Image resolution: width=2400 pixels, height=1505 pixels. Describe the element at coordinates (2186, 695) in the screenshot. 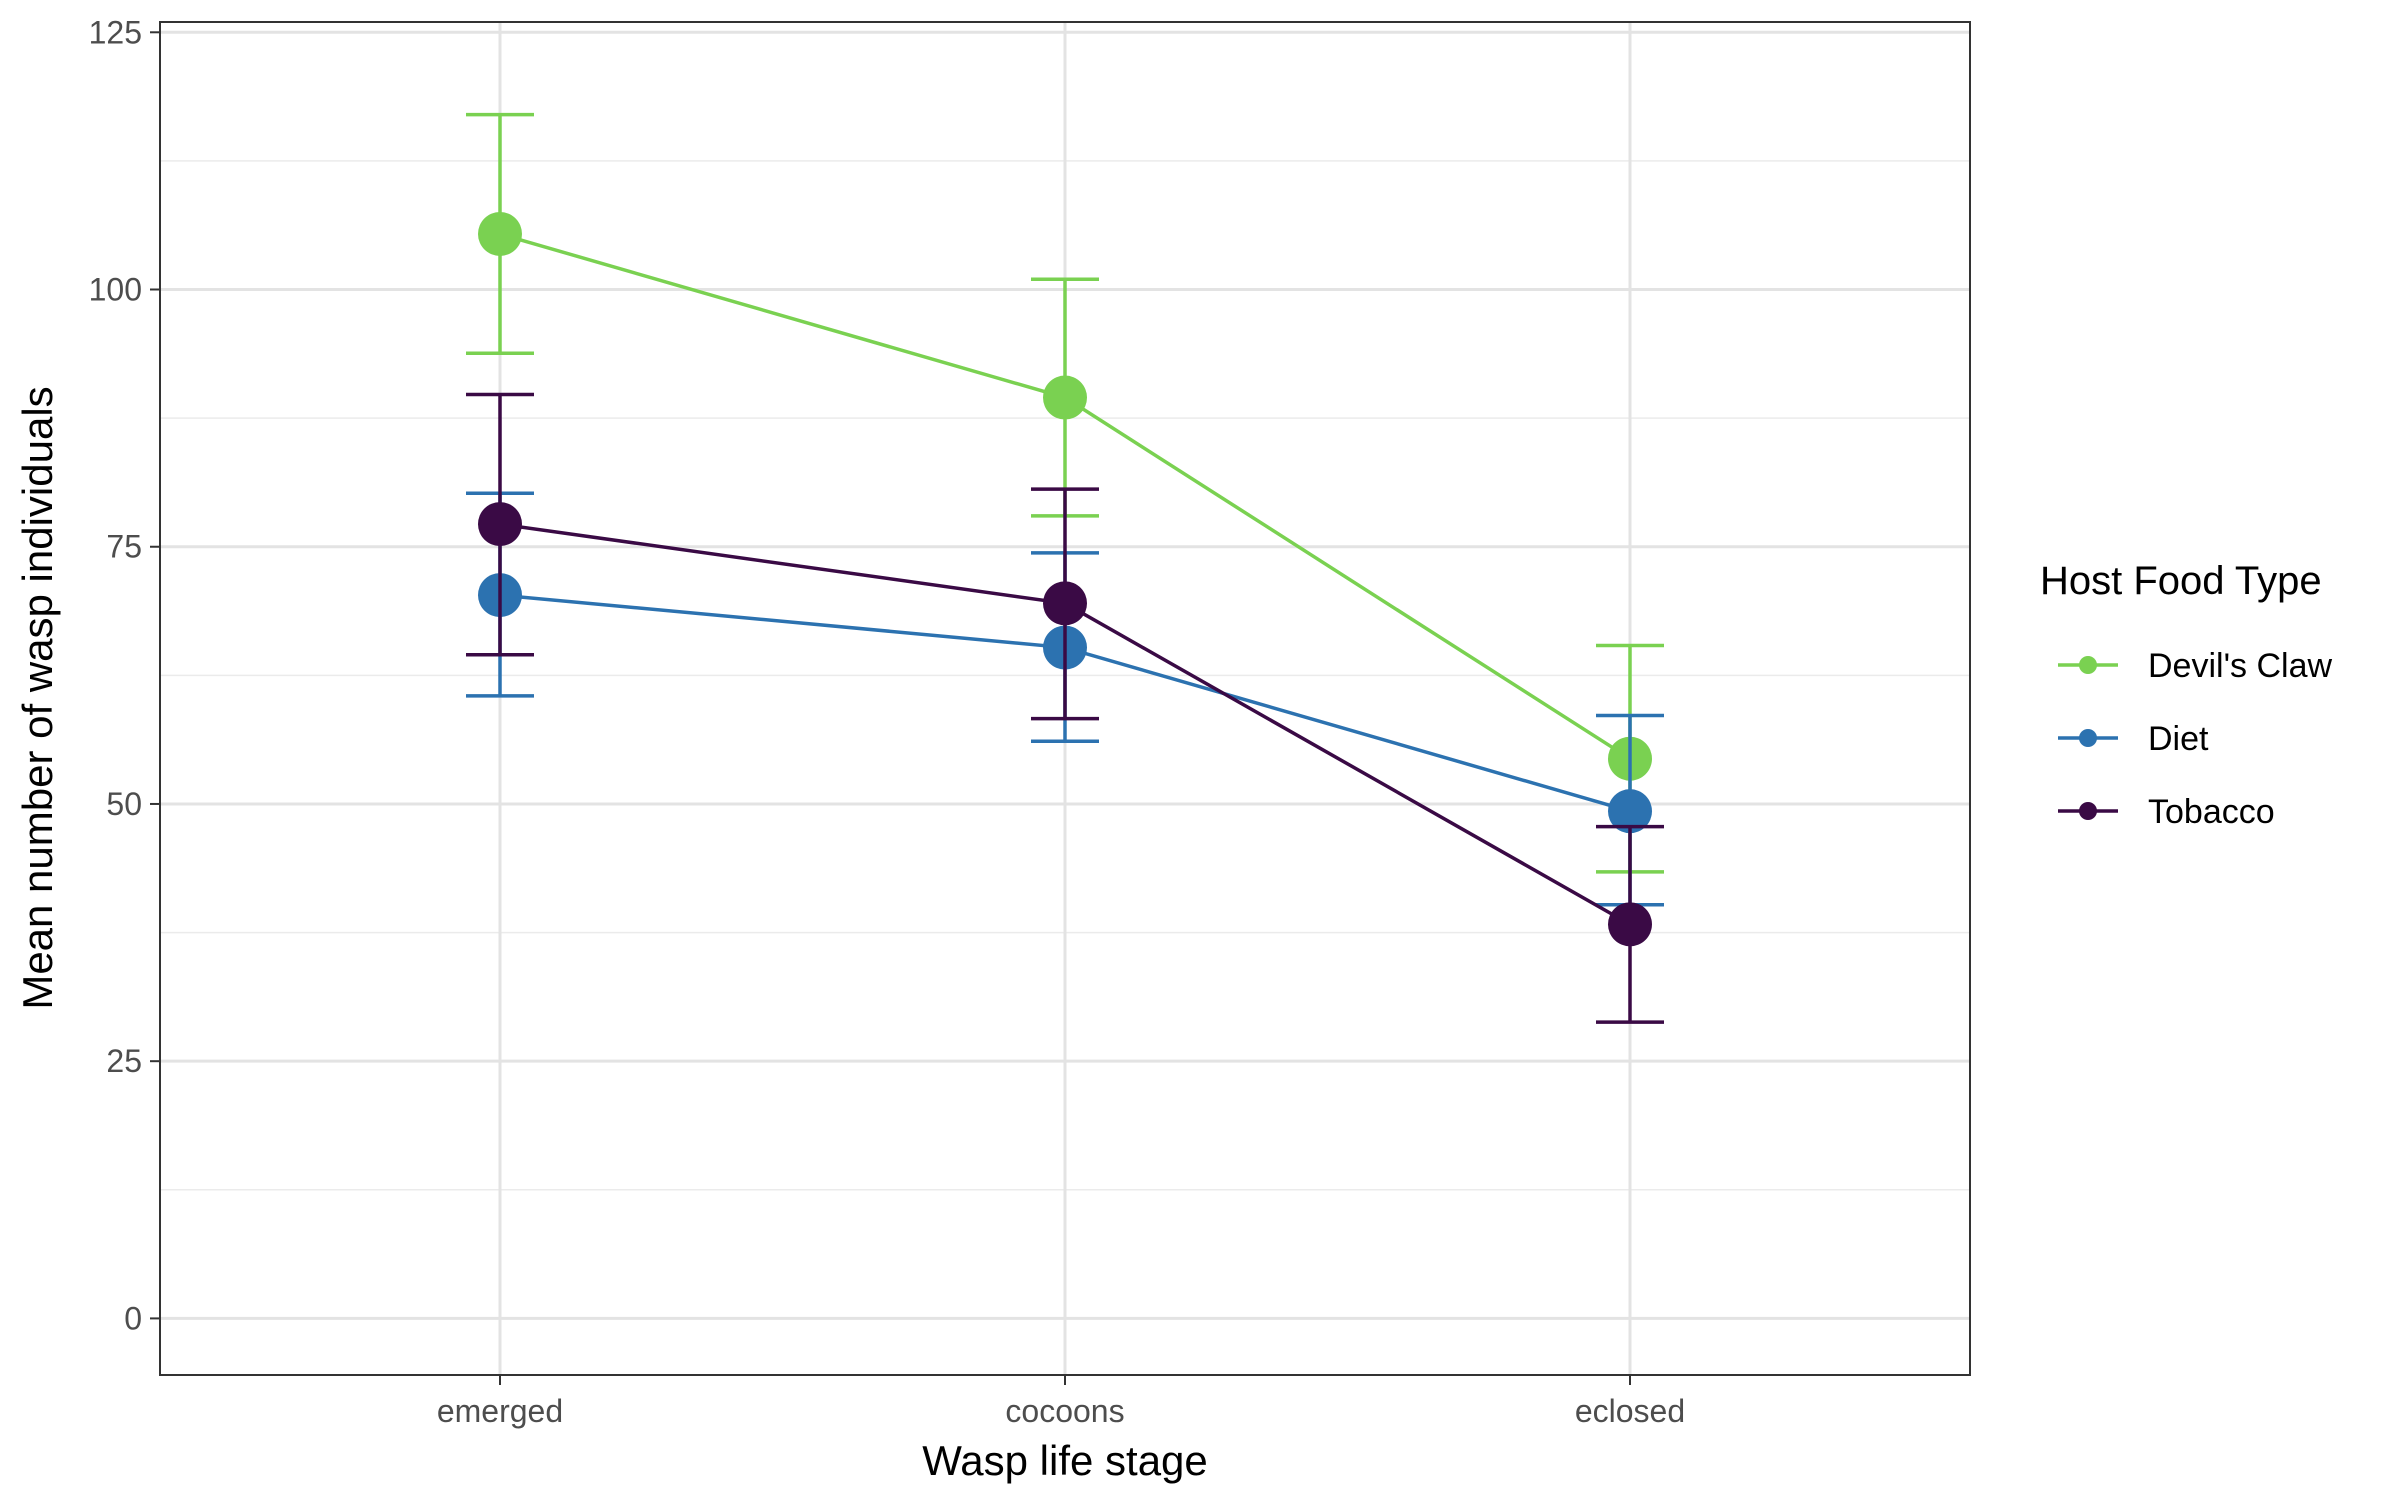

I see `legend: Host Food Type Devil's Claw Diet Tobacco` at that location.